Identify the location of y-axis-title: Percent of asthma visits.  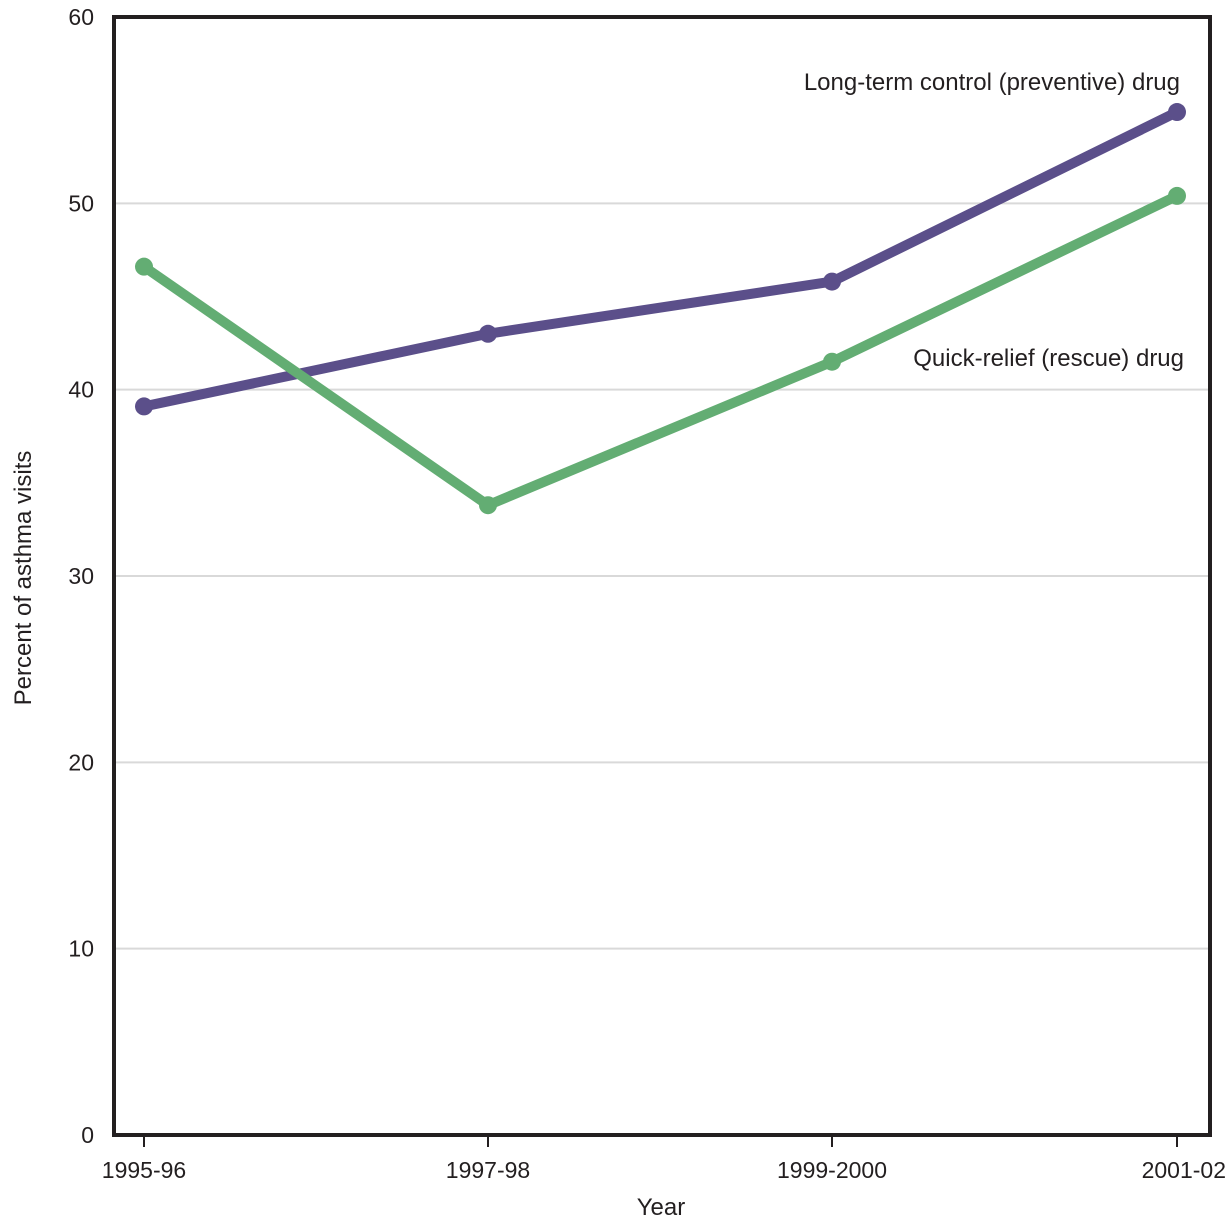
(23, 578).